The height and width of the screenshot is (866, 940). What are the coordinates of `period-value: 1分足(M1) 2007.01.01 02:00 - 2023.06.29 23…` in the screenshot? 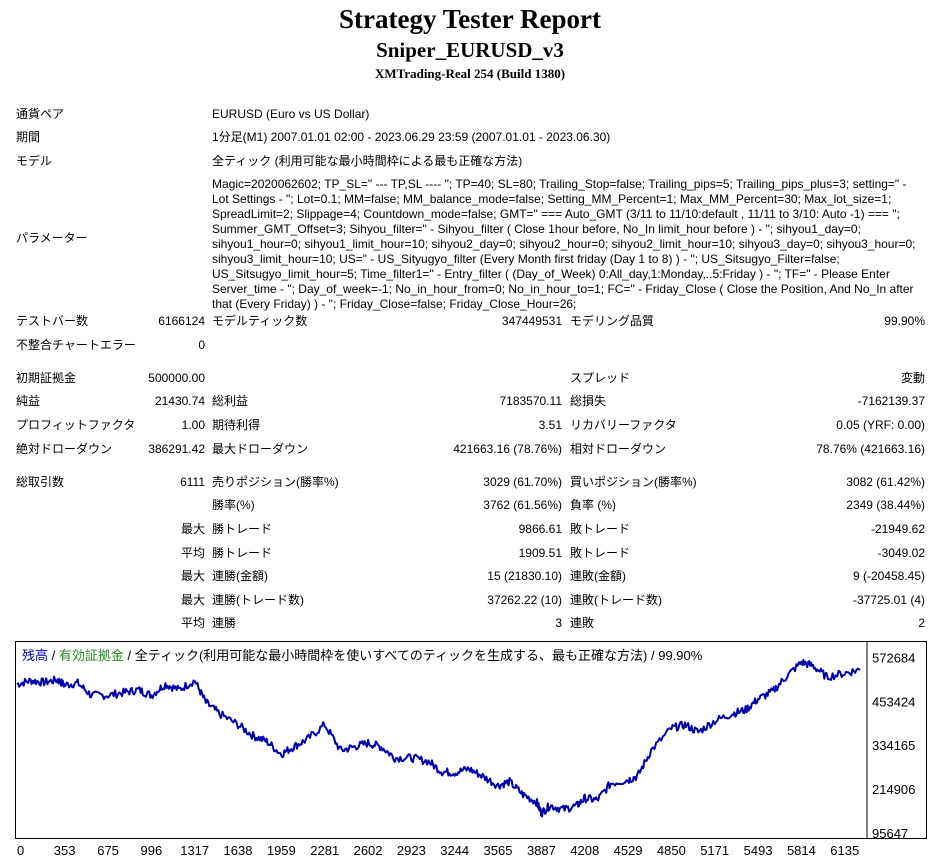 It's located at (411, 137).